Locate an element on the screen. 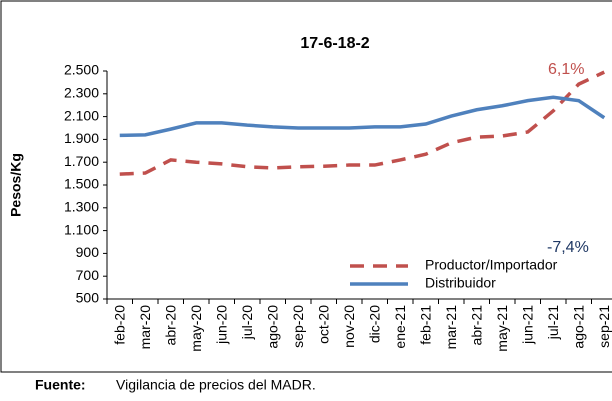 Image resolution: width=612 pixels, height=401 pixels. x-tick-label: mar-21 is located at coordinates (451, 327).